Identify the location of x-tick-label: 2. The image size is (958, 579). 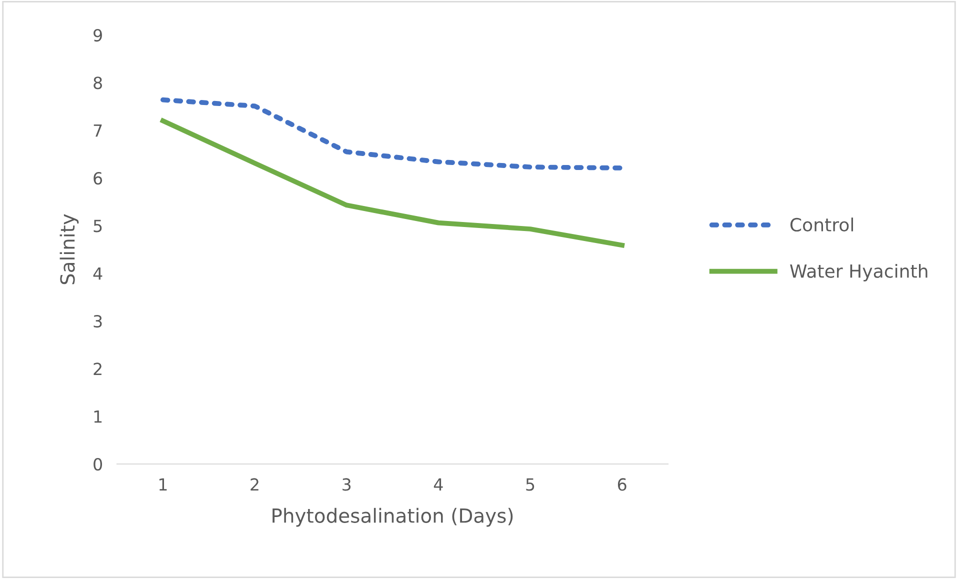
(254, 484).